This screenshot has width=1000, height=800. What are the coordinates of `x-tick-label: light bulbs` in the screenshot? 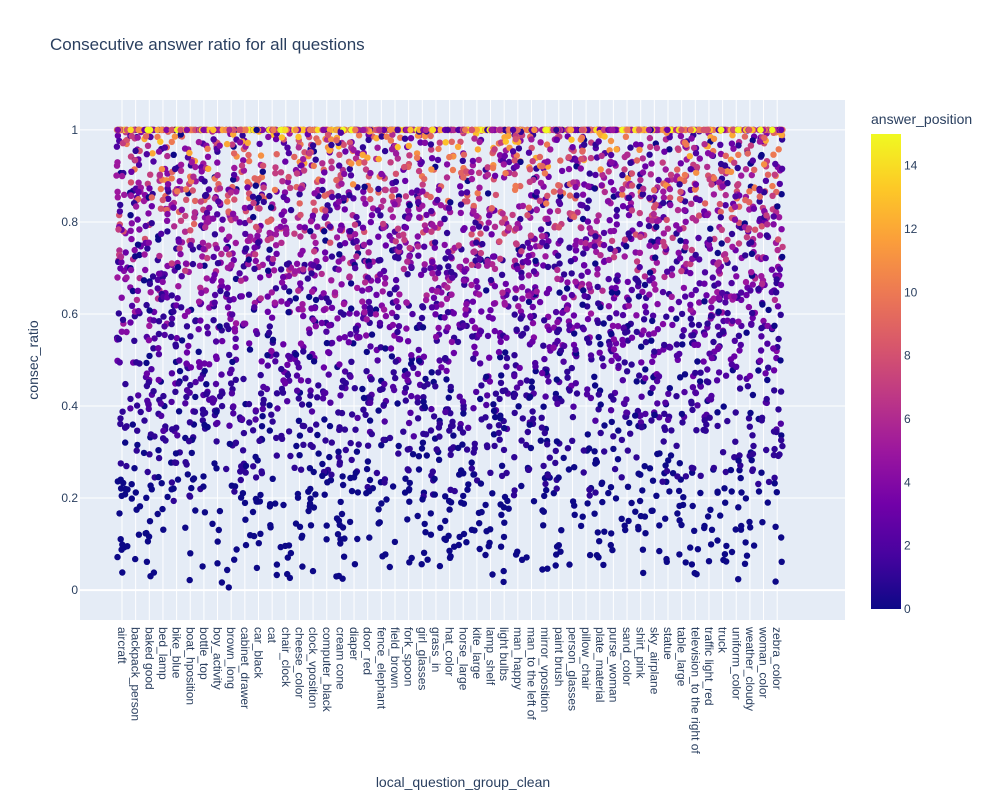 It's located at (504, 654).